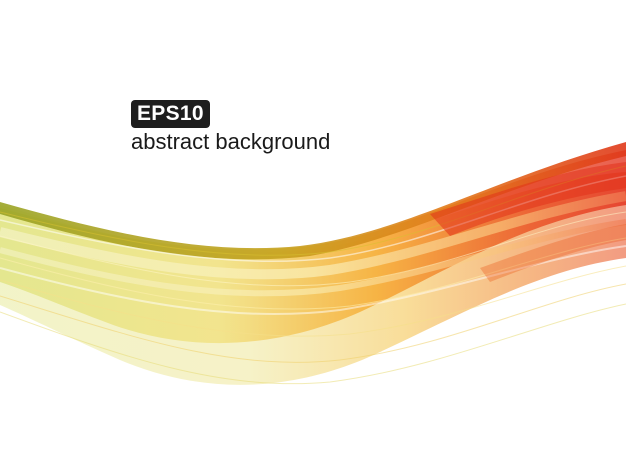  Describe the element at coordinates (170, 114) in the screenshot. I see `eps10-badge: EPS10` at that location.